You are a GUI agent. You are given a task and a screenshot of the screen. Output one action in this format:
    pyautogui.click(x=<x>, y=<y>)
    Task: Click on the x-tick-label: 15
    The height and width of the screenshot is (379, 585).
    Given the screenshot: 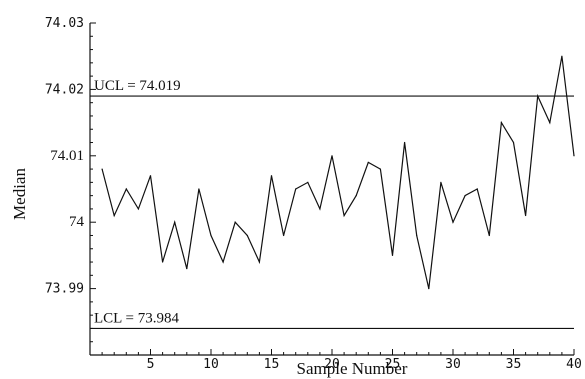 What is the action you would take?
    pyautogui.click(x=272, y=364)
    